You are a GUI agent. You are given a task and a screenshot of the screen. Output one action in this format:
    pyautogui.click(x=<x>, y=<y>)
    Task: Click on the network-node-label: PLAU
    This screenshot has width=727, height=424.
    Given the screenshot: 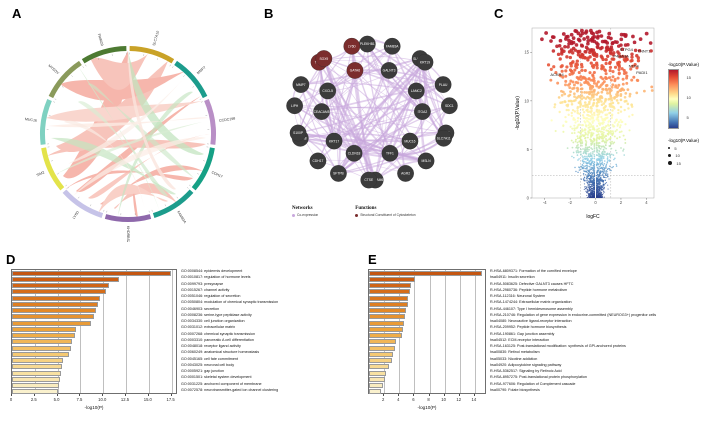 What is the action you would take?
    pyautogui.click(x=443, y=85)
    